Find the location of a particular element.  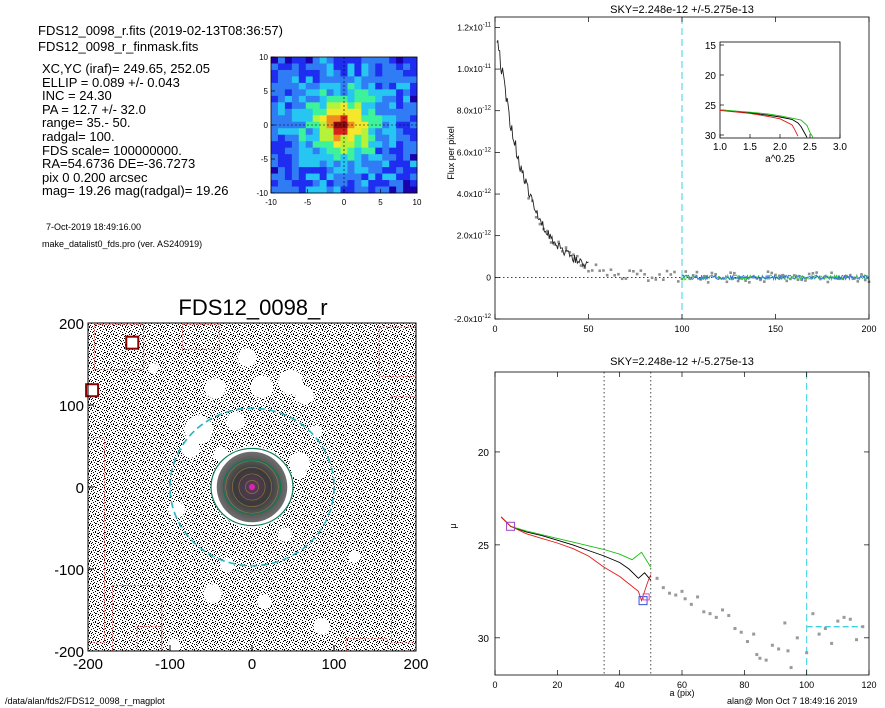

param-center: XC,YC (iraf)= 249.65, 252.05 is located at coordinates (126, 68).